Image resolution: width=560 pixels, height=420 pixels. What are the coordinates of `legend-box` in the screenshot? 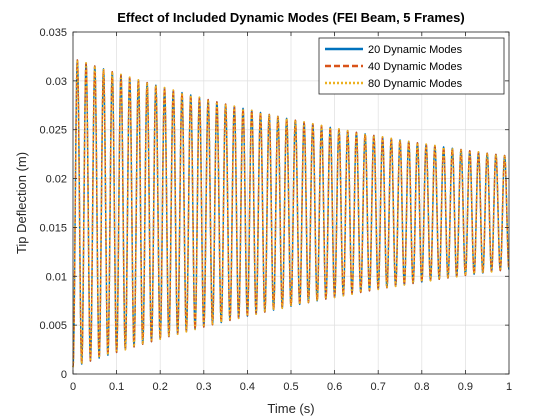 It's located at (411, 66).